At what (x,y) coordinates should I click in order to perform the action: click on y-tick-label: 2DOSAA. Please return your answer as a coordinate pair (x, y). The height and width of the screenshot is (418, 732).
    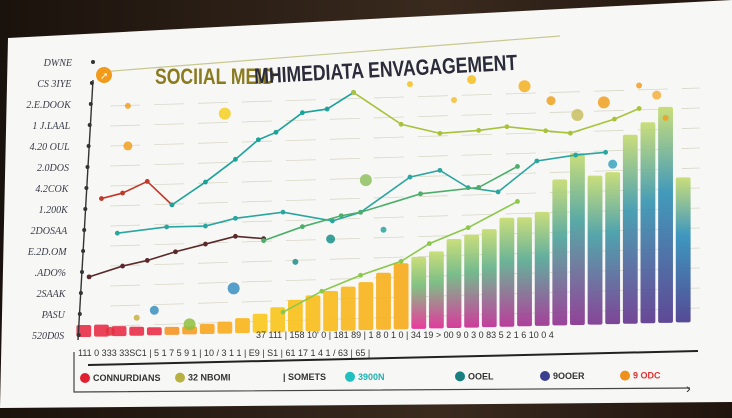
    Looking at the image, I should click on (50, 231).